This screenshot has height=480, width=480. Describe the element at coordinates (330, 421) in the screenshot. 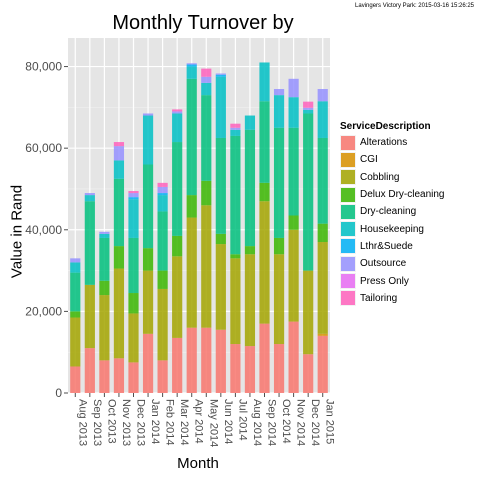

I see `x-tick-label: Jan 2015` at that location.